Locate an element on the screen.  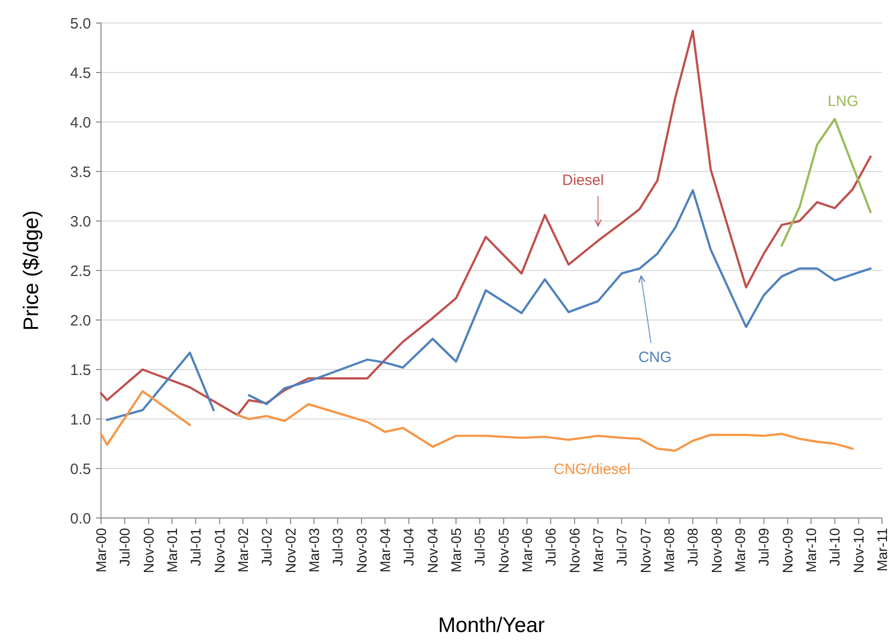
x-tick-label: Nov-08 is located at coordinates (716, 551).